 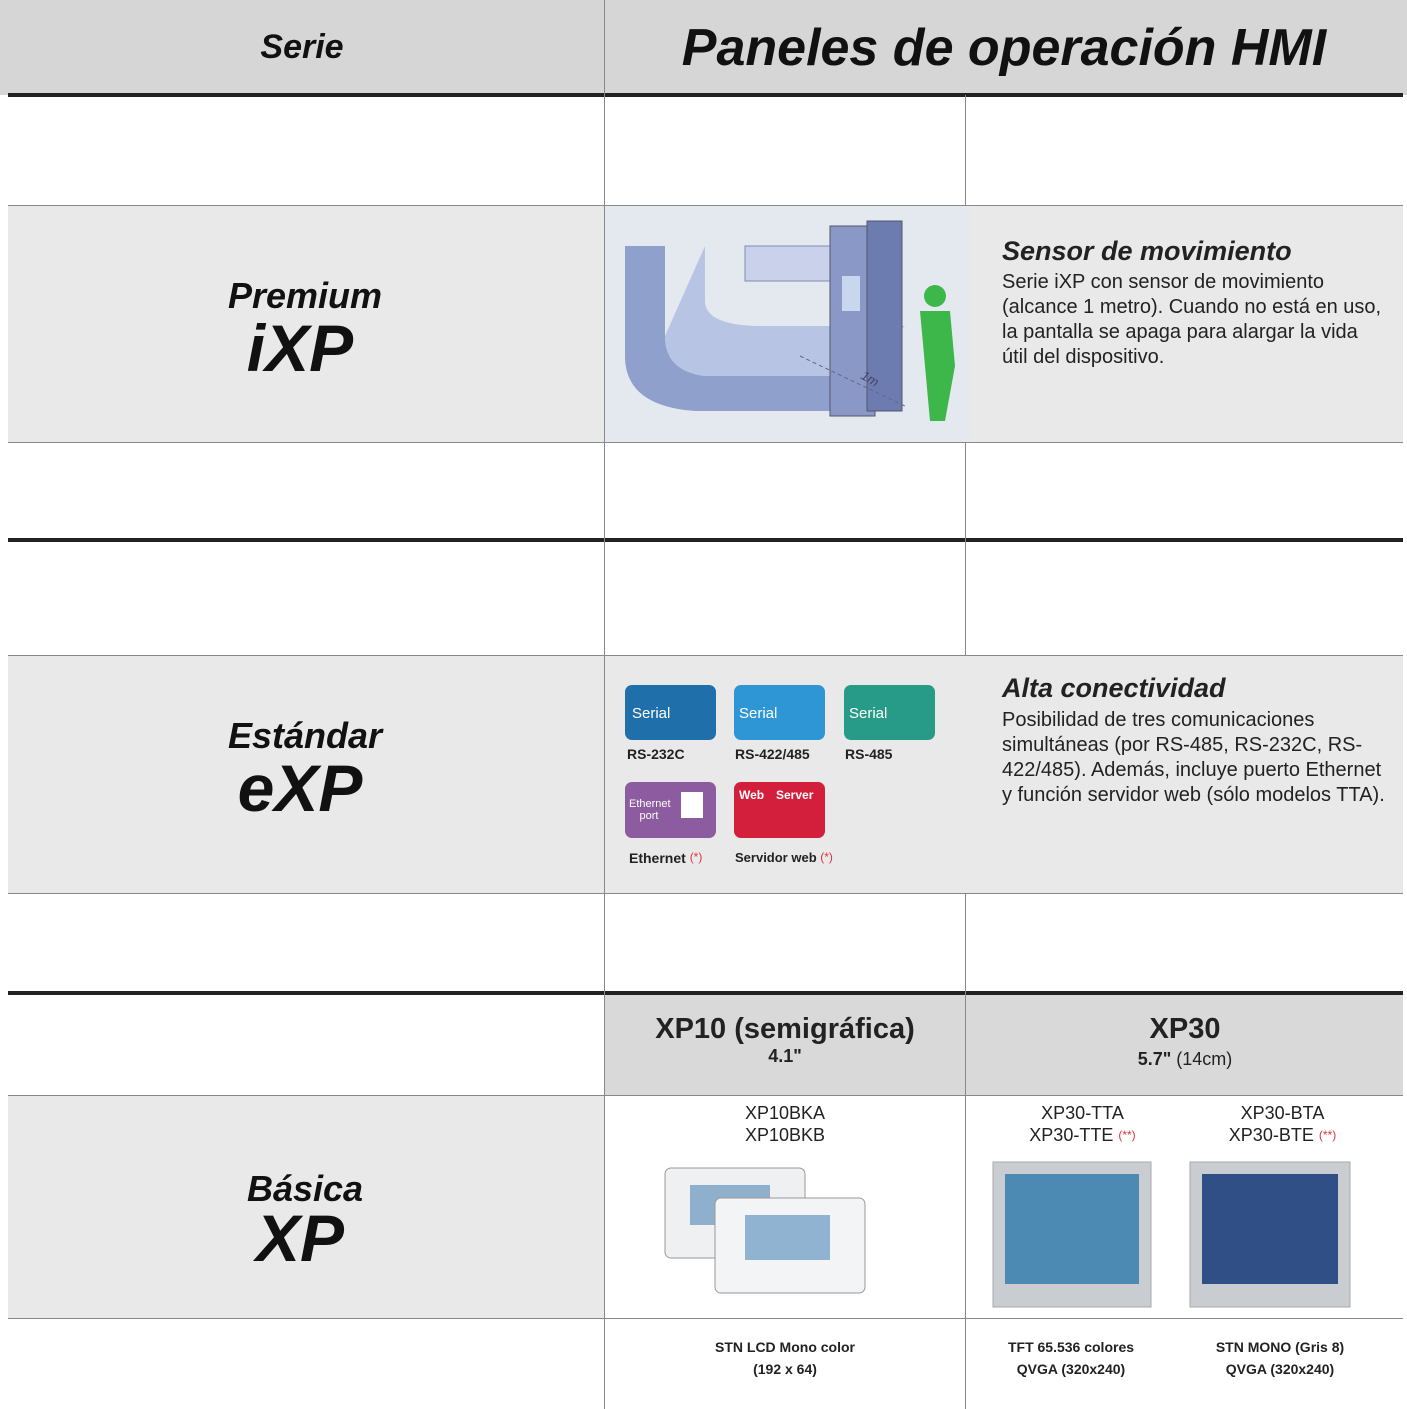 What do you see at coordinates (785, 1113) in the screenshot?
I see `variant: XP10BKA` at bounding box center [785, 1113].